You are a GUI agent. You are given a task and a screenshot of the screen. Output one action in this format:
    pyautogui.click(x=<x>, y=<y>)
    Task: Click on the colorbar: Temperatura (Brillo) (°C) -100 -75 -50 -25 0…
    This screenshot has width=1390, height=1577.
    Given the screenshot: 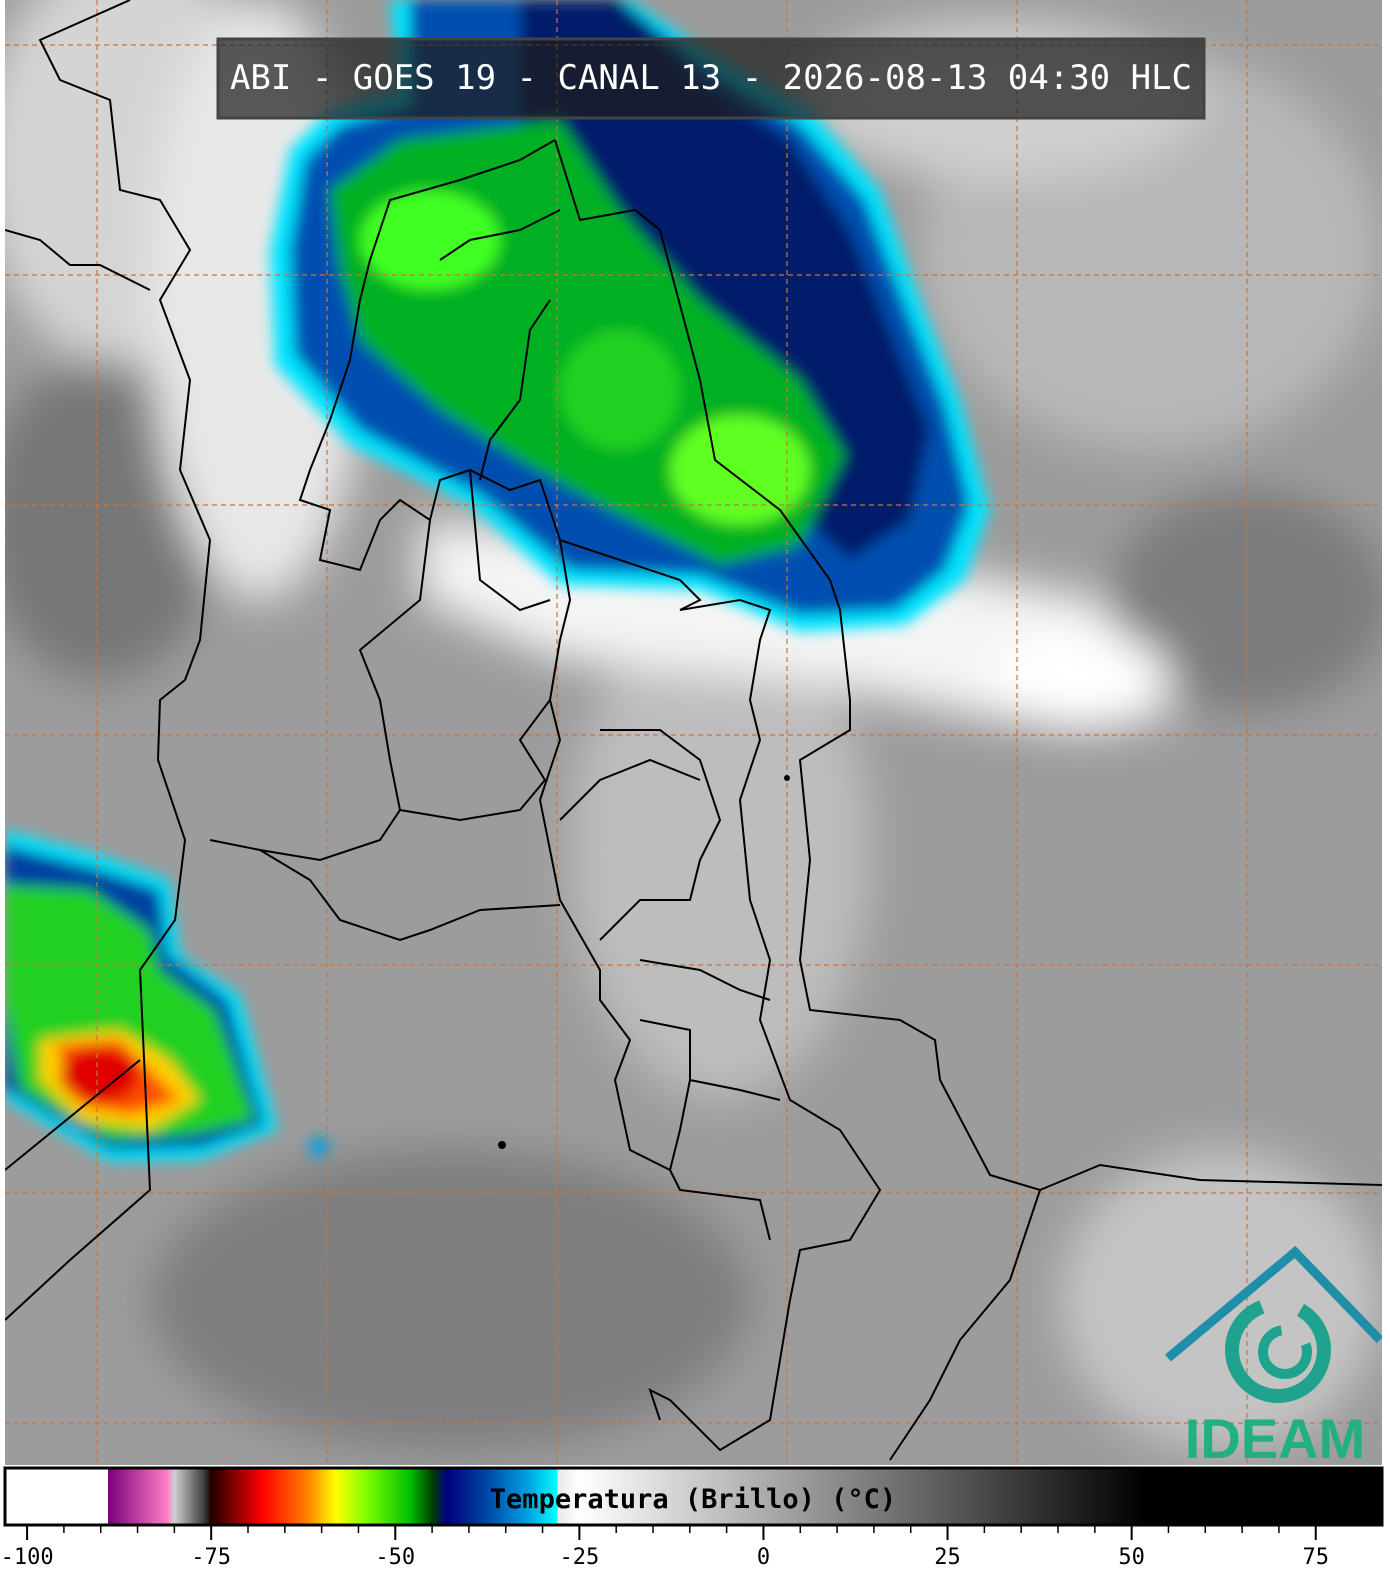 What is the action you would take?
    pyautogui.click(x=692, y=1518)
    